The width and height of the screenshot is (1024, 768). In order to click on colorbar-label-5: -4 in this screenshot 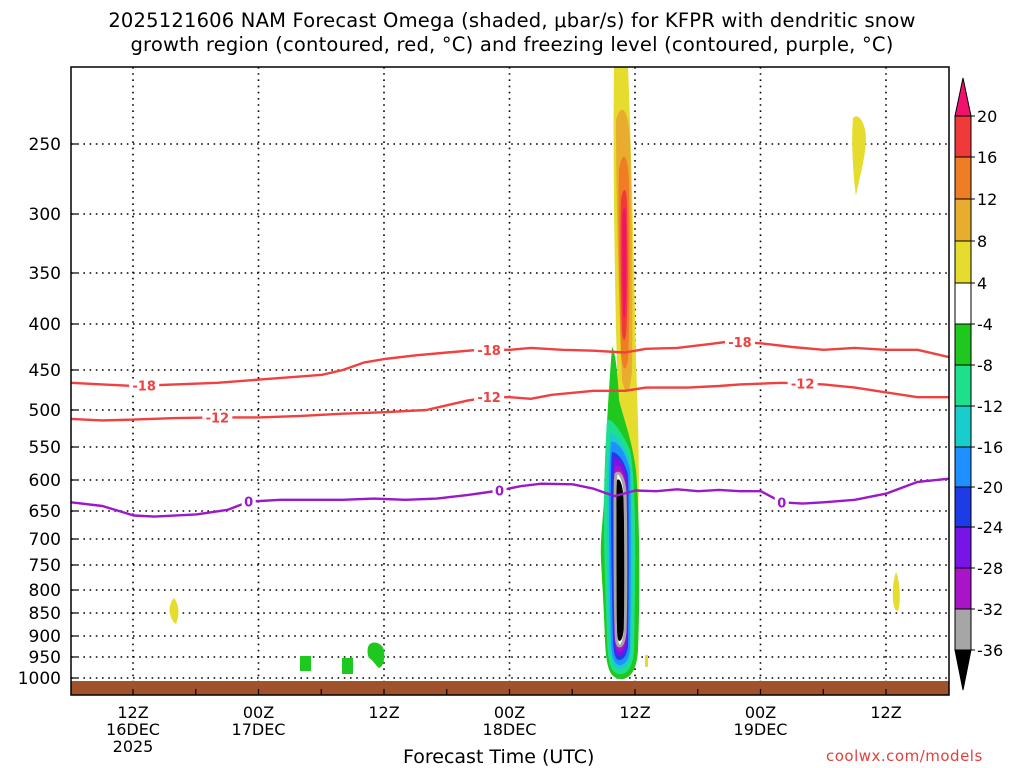, I will do `click(985, 324)`.